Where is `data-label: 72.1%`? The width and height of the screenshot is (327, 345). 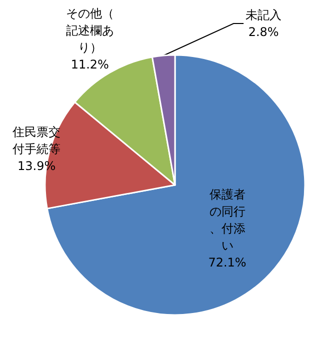 data-label: 72.1% is located at coordinates (227, 263).